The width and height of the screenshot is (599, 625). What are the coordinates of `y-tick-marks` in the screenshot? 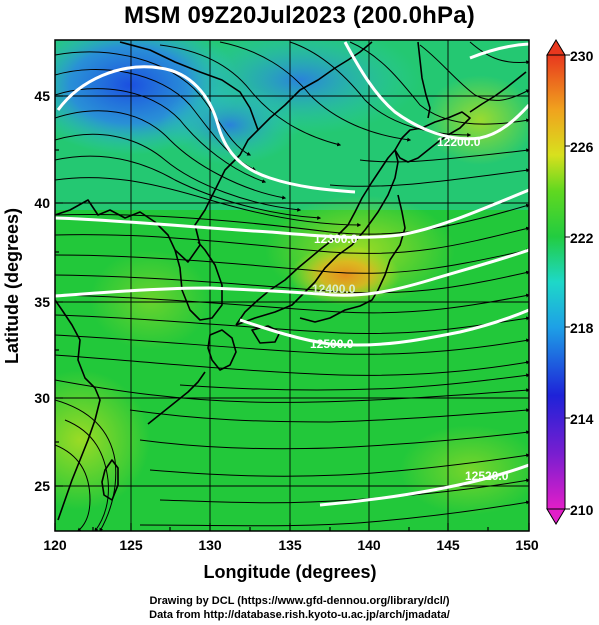 It's located at (59, 291).